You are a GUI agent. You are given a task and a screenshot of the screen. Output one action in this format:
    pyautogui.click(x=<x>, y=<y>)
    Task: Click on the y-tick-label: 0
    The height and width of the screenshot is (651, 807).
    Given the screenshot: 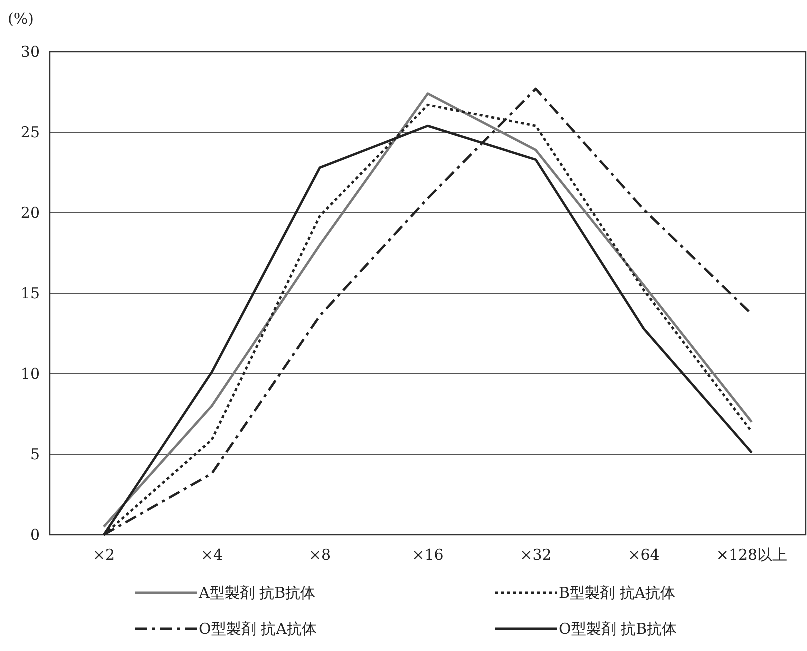 What is the action you would take?
    pyautogui.click(x=35, y=535)
    